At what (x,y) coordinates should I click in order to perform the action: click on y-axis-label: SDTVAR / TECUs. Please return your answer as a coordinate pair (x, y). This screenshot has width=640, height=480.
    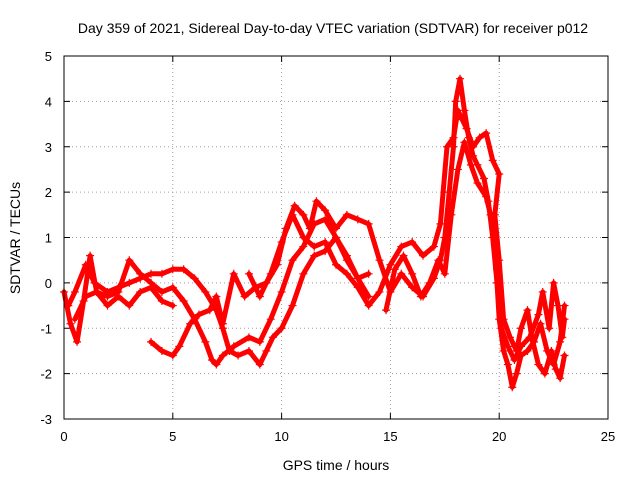
    Looking at the image, I should click on (15, 238).